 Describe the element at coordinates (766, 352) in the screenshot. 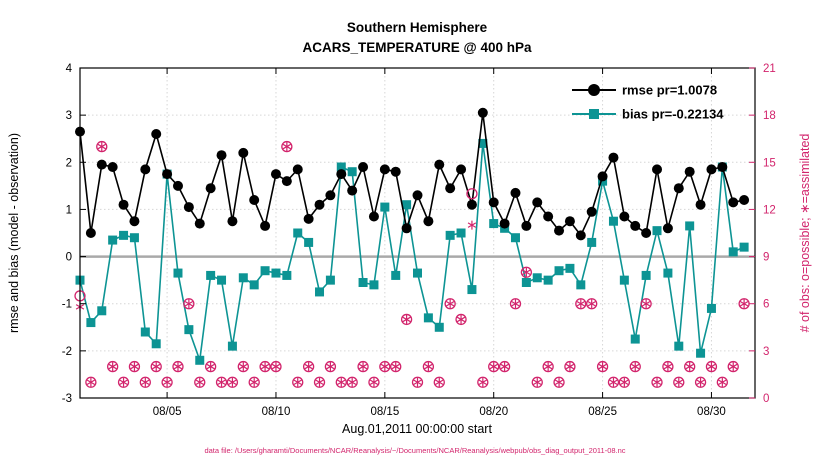

I see `y-right-tick-label: 3` at that location.